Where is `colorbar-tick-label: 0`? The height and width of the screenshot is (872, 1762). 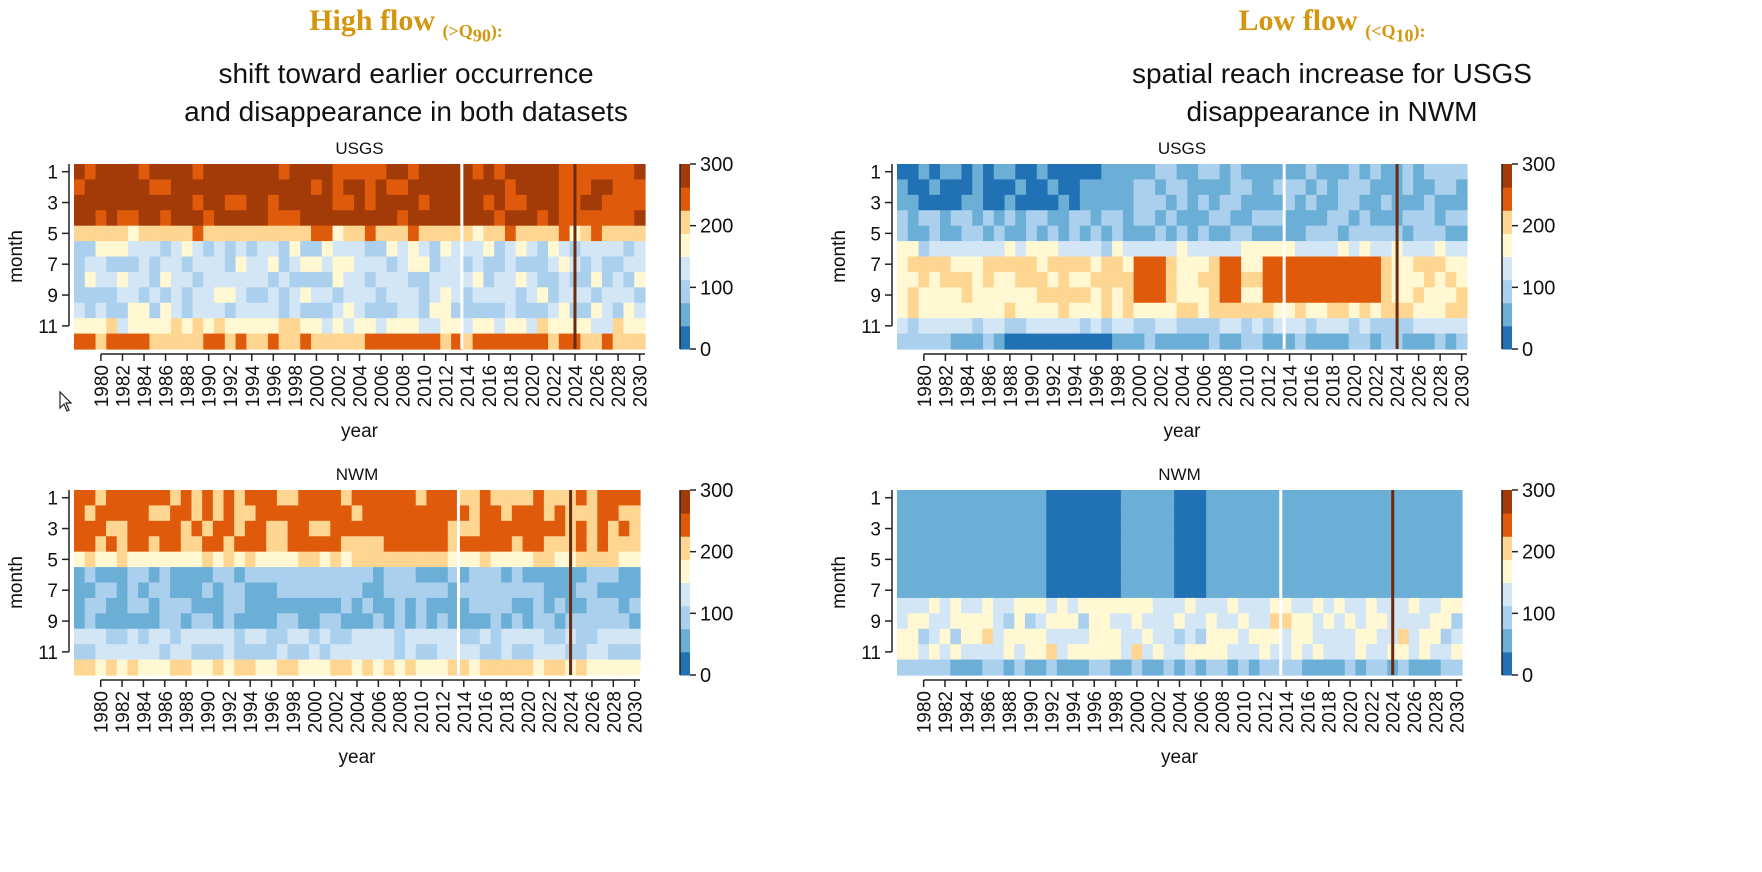
colorbar-tick-label: 0 is located at coordinates (1527, 350).